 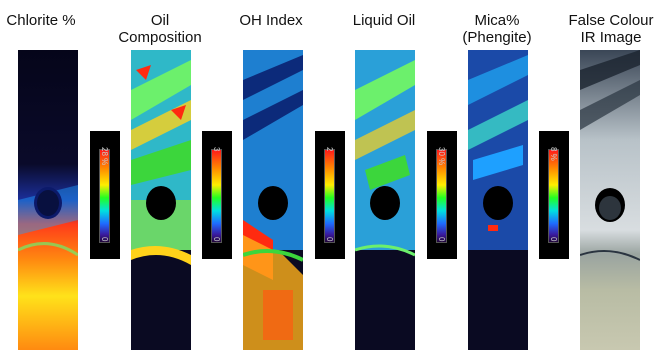 I want to click on title-mica: Mica% (Phengite), so click(x=497, y=29).